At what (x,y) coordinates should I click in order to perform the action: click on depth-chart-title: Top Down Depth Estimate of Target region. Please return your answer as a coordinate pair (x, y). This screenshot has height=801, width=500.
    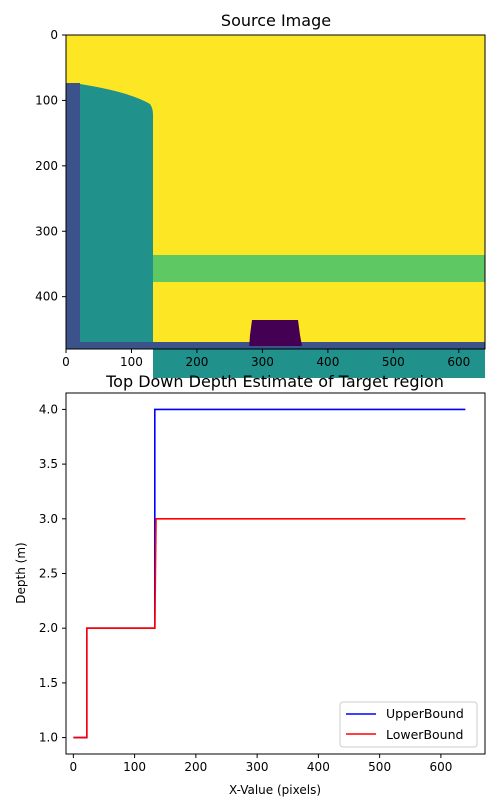
    Looking at the image, I should click on (274, 381).